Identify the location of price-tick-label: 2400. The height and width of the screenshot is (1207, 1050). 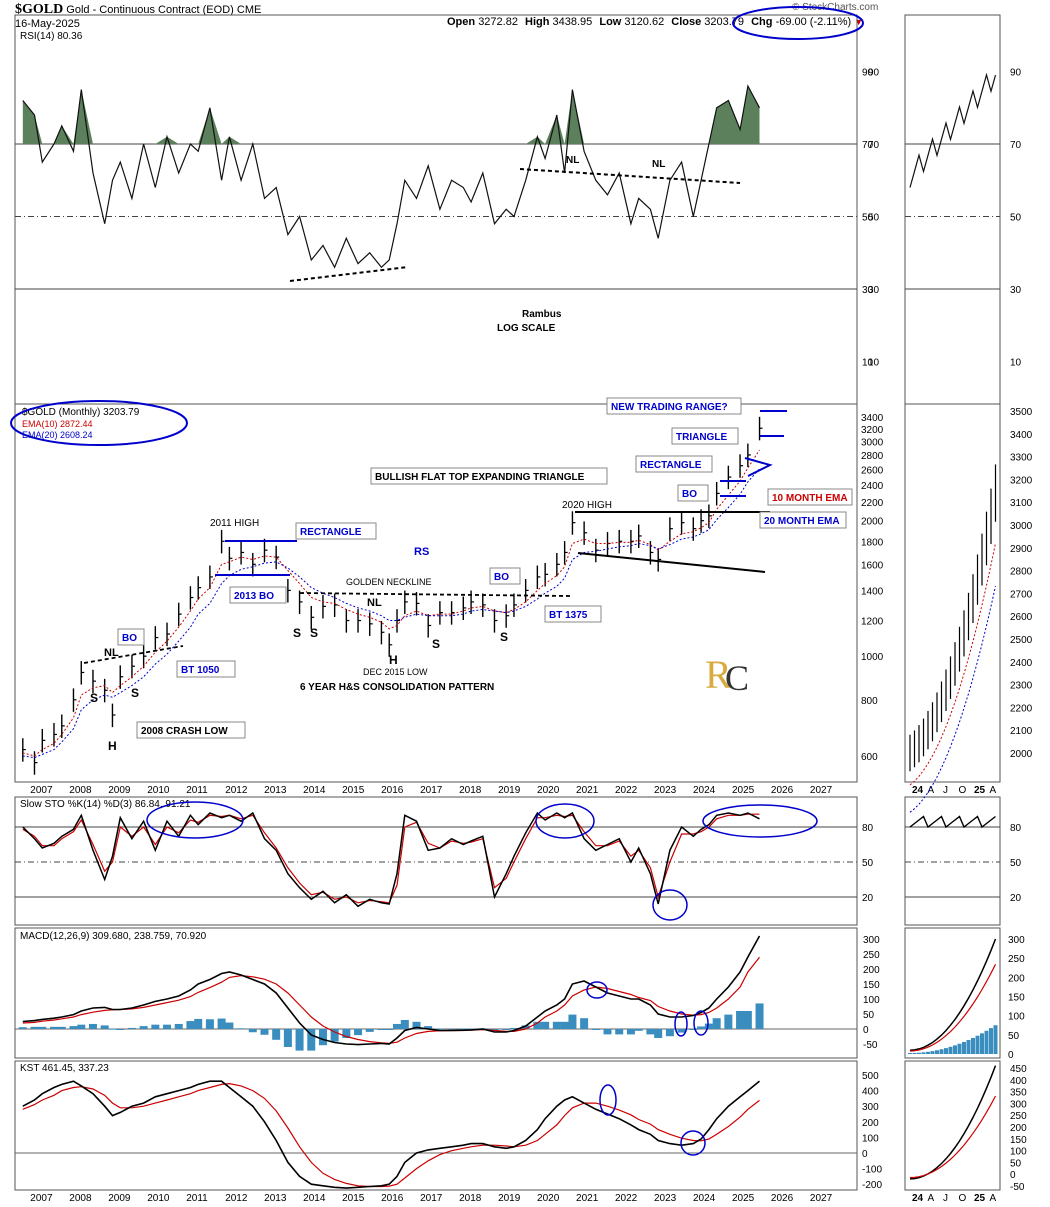
(872, 486).